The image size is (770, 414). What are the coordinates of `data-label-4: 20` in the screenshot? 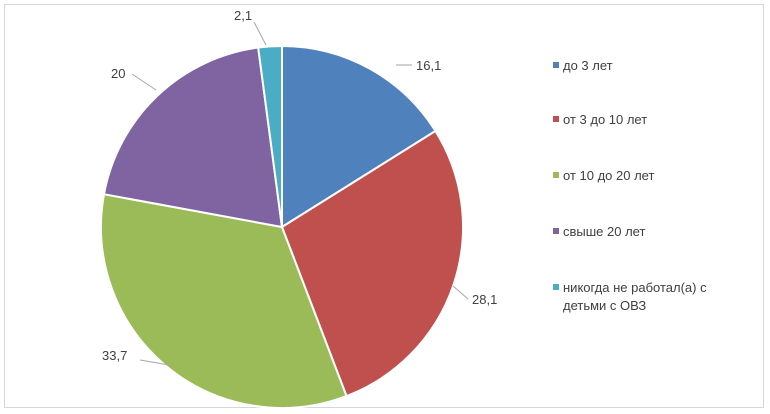 It's located at (118, 73).